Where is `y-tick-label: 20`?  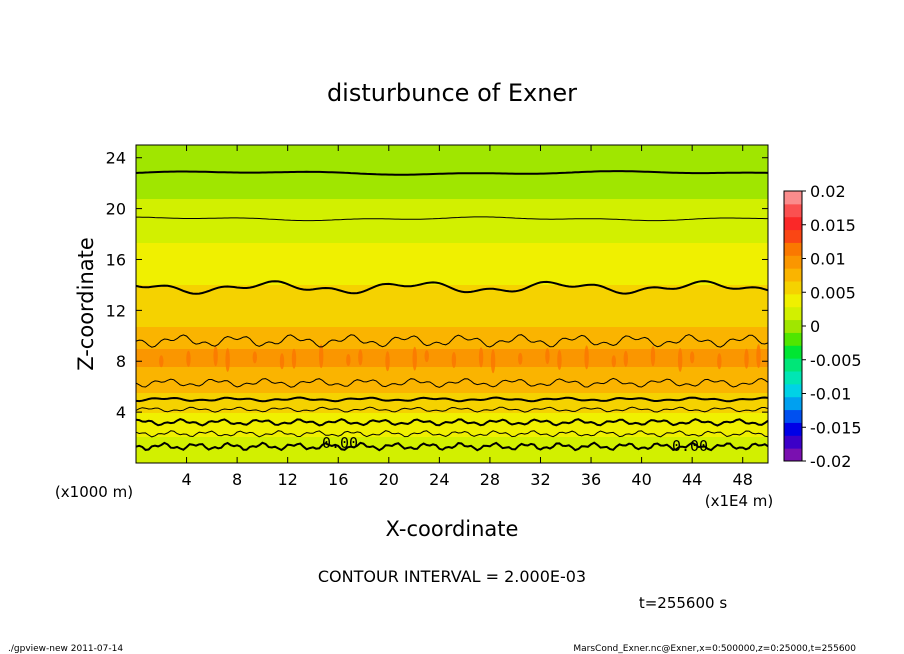 y-tick-label: 20 is located at coordinates (116, 209).